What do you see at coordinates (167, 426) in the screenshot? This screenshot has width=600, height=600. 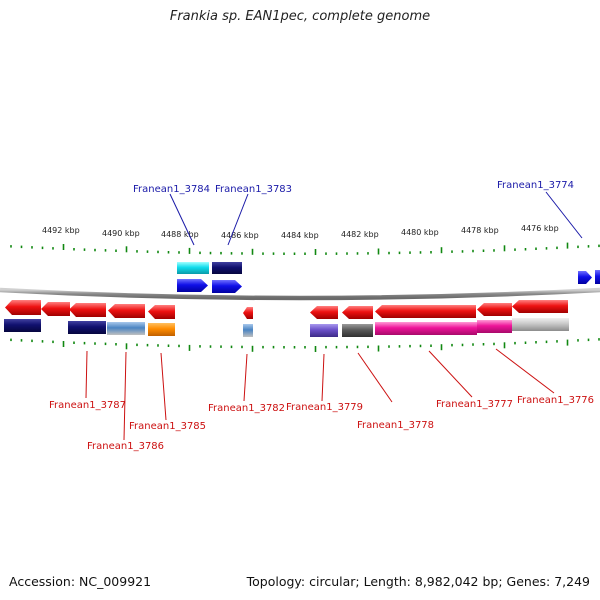 I see `gene-label: Franean1_3785` at bounding box center [167, 426].